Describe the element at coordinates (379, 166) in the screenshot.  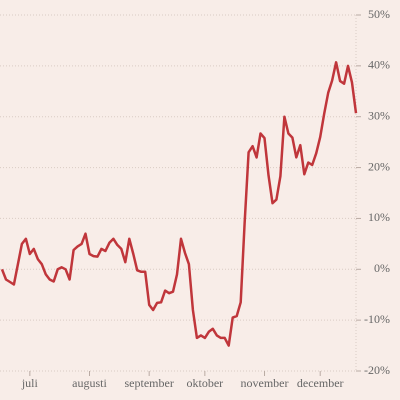
I see `y-tick-label: 20%` at that location.